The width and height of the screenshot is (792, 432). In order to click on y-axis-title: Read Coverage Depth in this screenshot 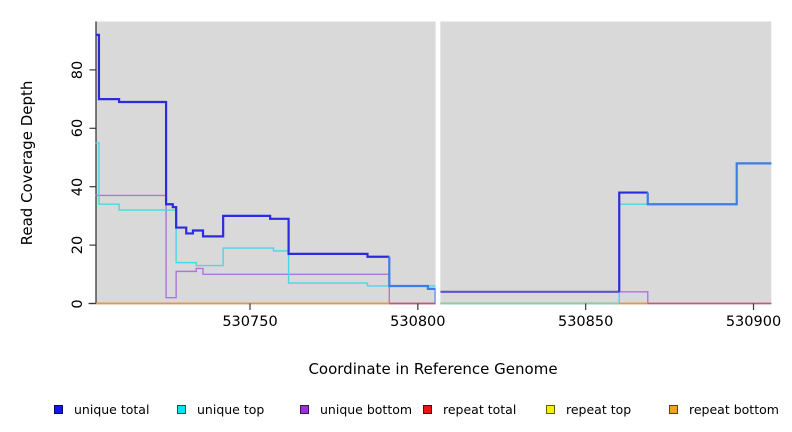, I will do `click(27, 163)`.